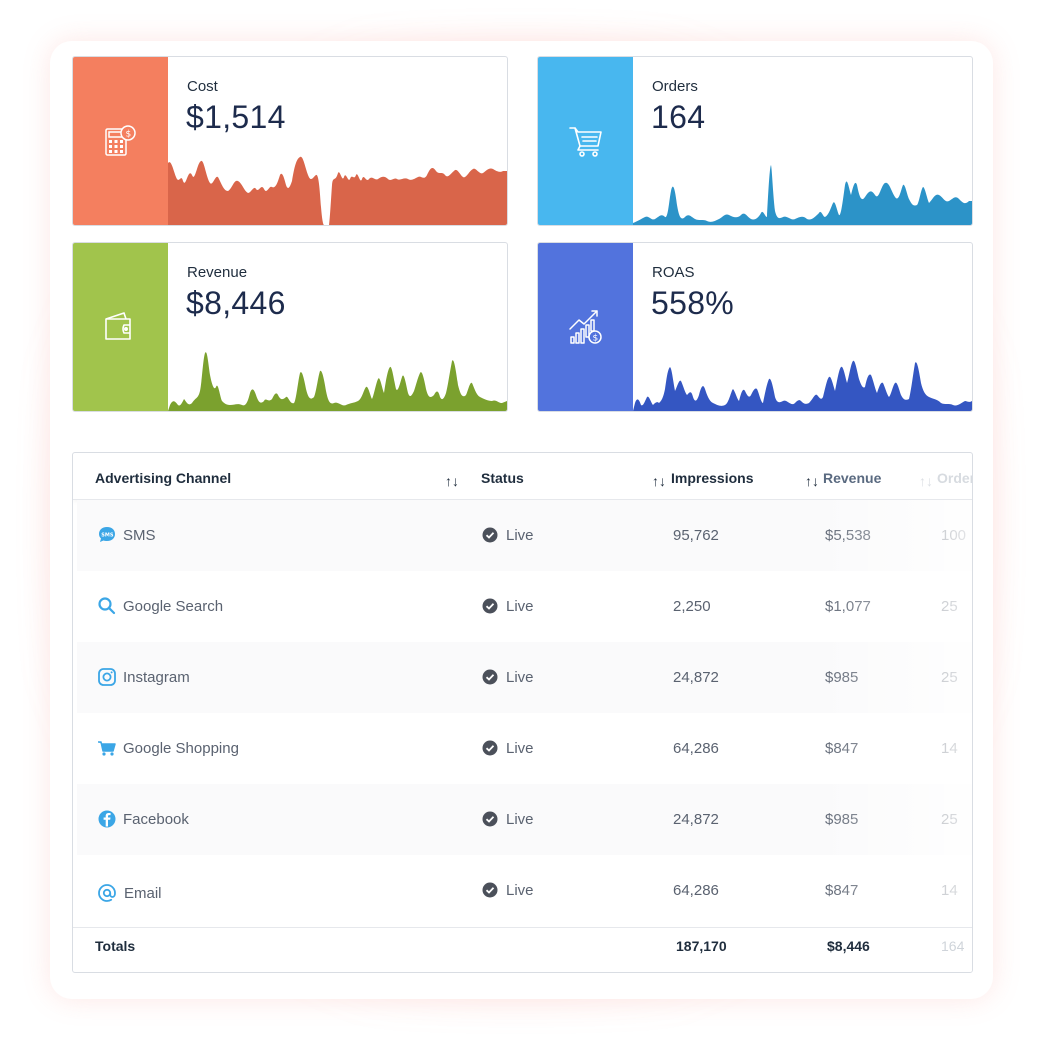 The width and height of the screenshot is (1041, 1056). I want to click on calculator-icon: $, so click(121, 141).